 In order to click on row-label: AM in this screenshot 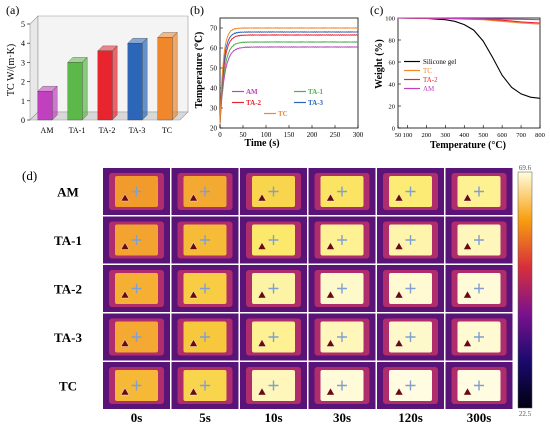, I will do `click(68, 192)`.